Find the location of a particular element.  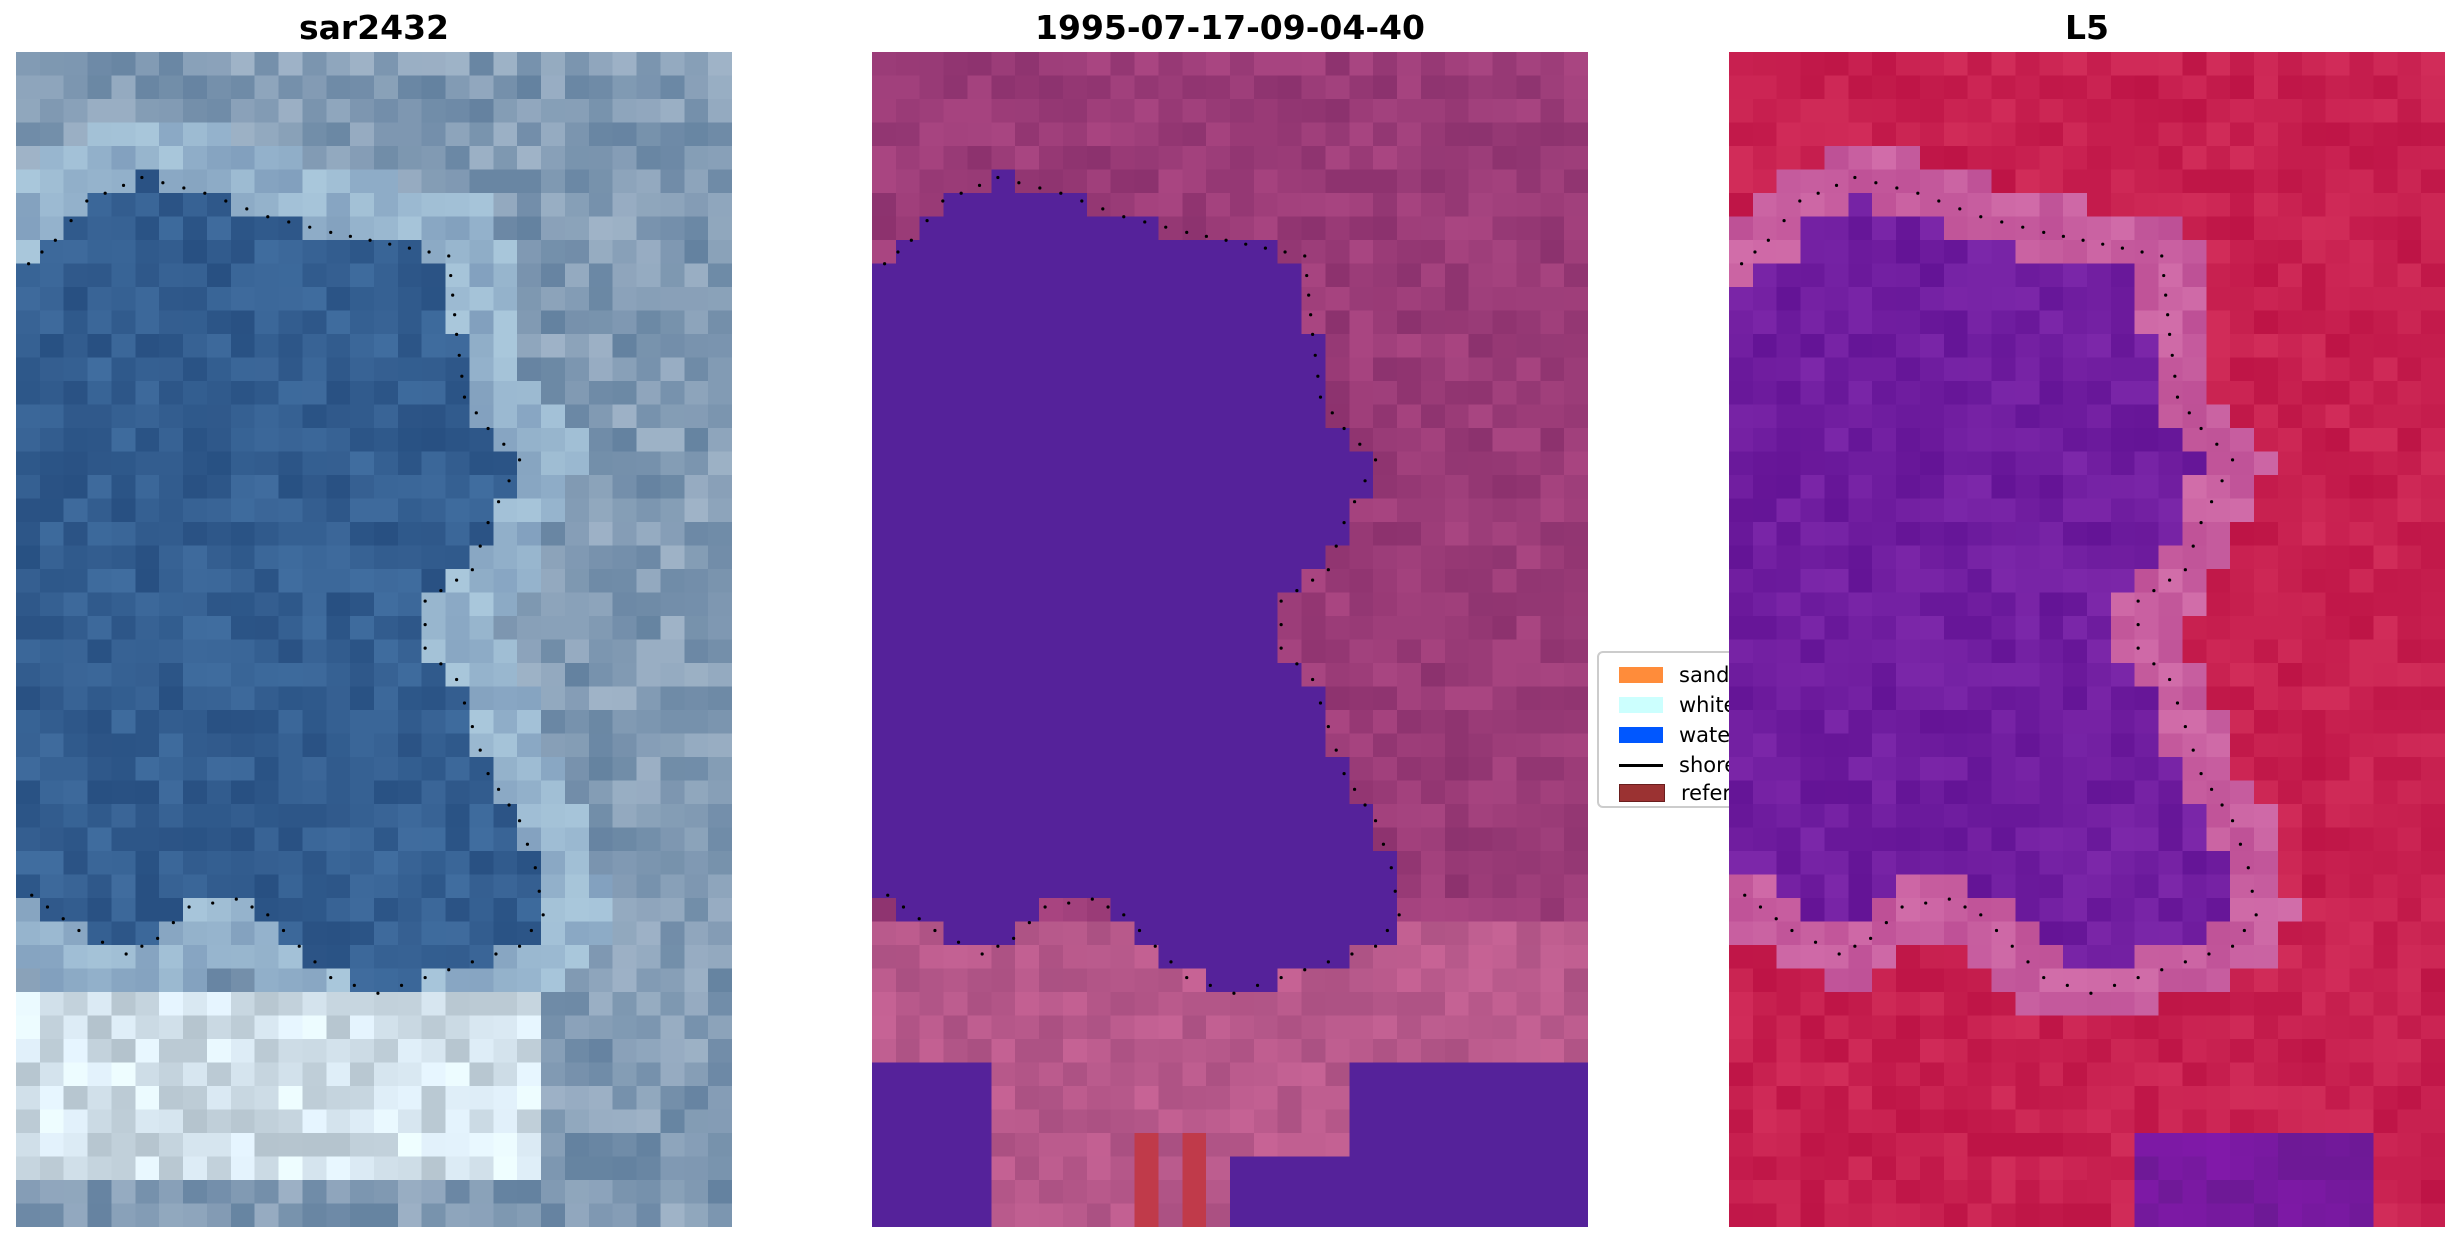

legend-label: sand is located at coordinates (1704, 675).